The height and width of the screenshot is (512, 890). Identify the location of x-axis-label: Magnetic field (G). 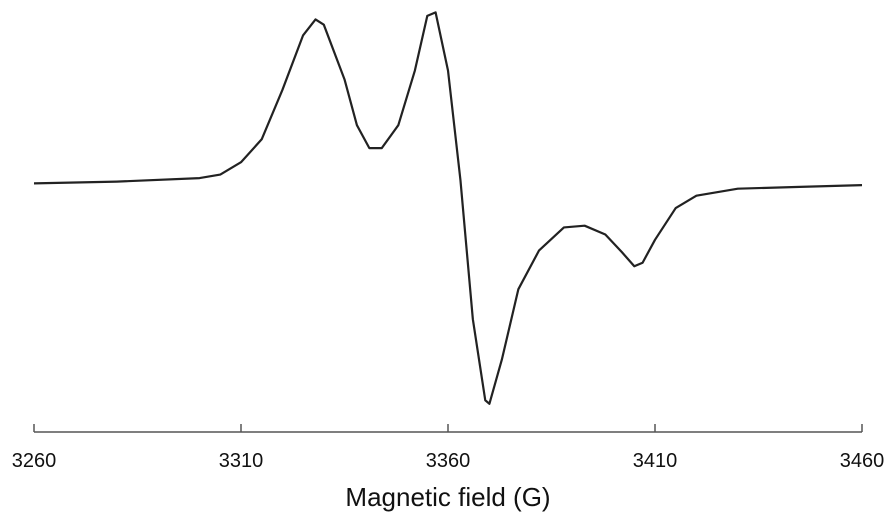
(447, 497).